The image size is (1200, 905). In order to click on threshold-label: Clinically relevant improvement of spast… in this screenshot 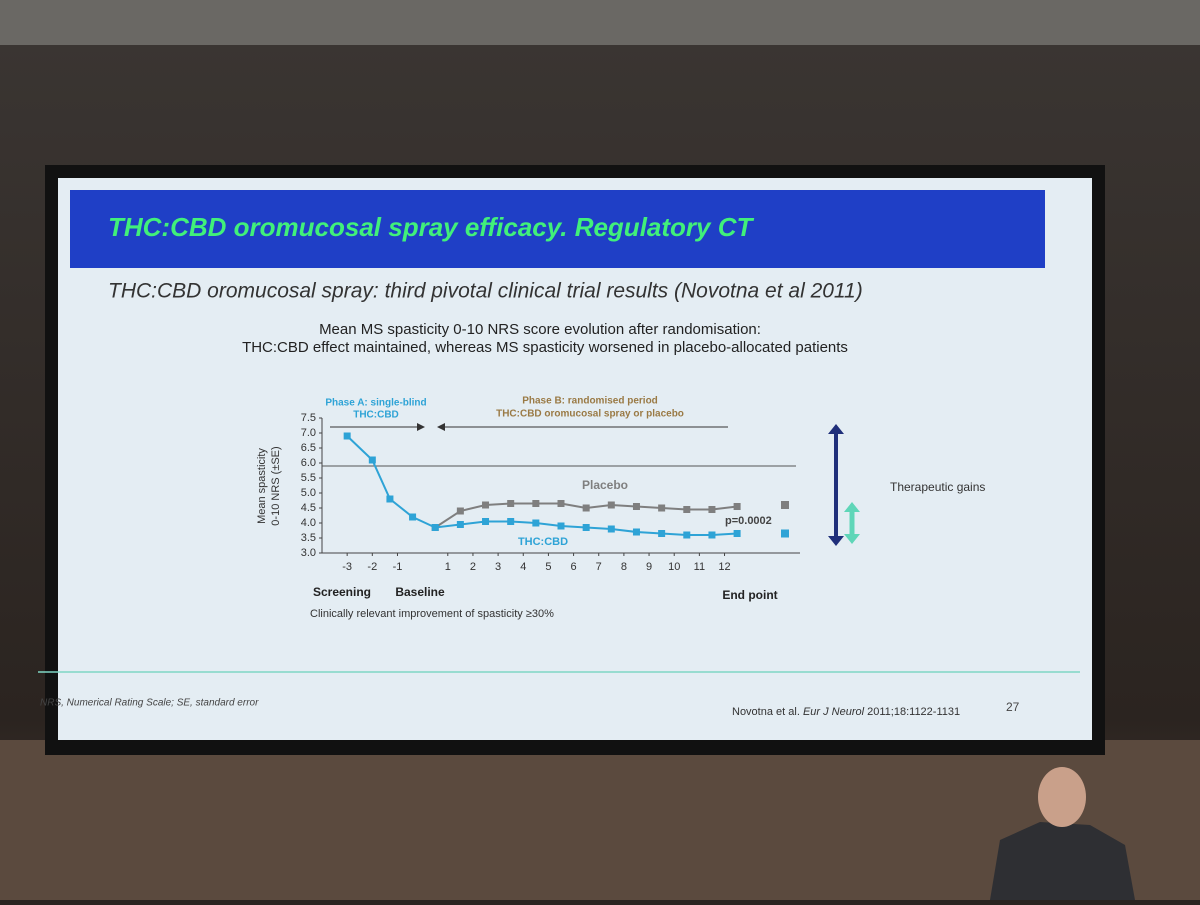, I will do `click(432, 614)`.